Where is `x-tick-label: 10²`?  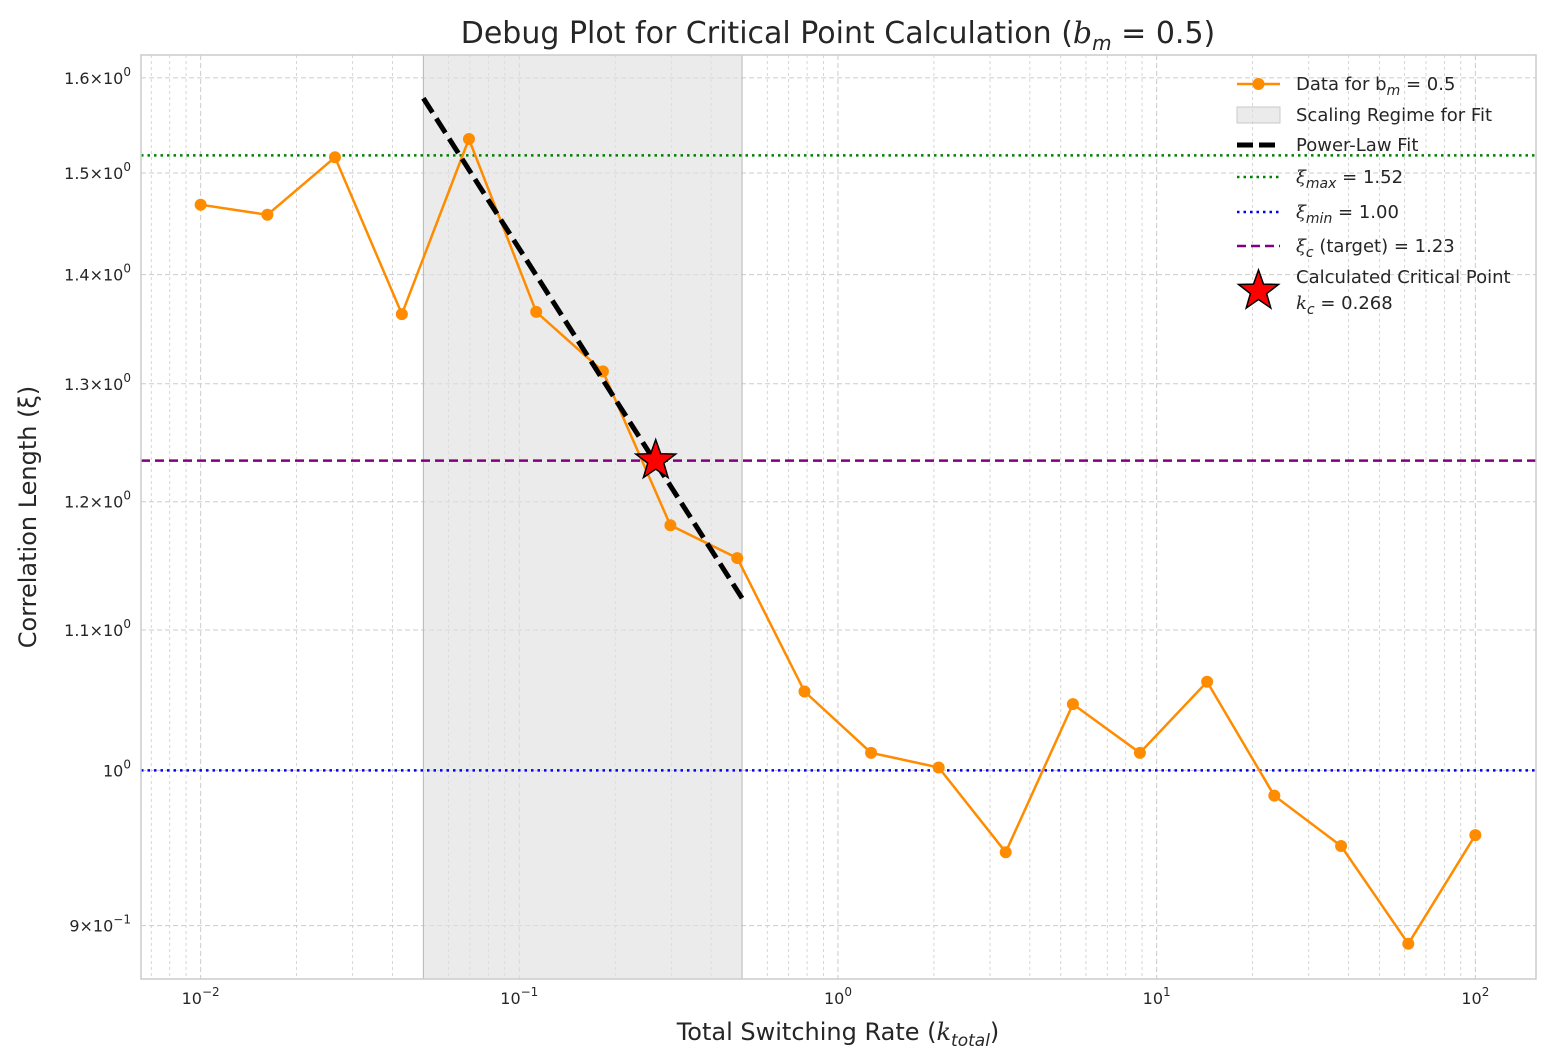 x-tick-label: 10² is located at coordinates (1475, 996).